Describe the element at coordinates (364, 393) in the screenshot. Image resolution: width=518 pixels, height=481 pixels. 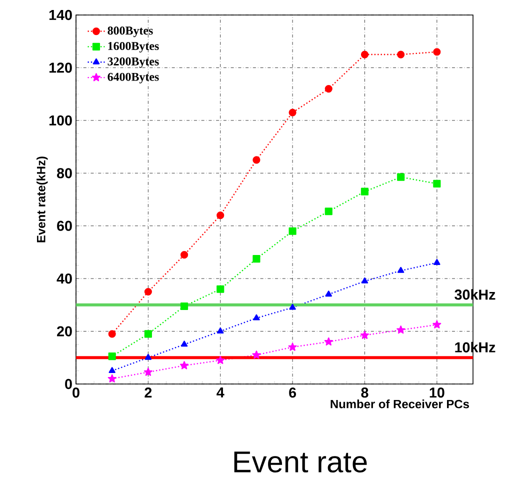
I see `x-tick-label: 8` at that location.